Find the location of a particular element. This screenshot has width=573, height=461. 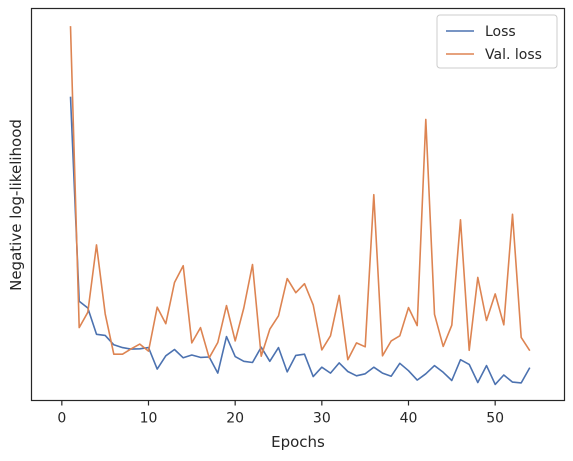

x-tick-label-0: 0 is located at coordinates (61, 419).